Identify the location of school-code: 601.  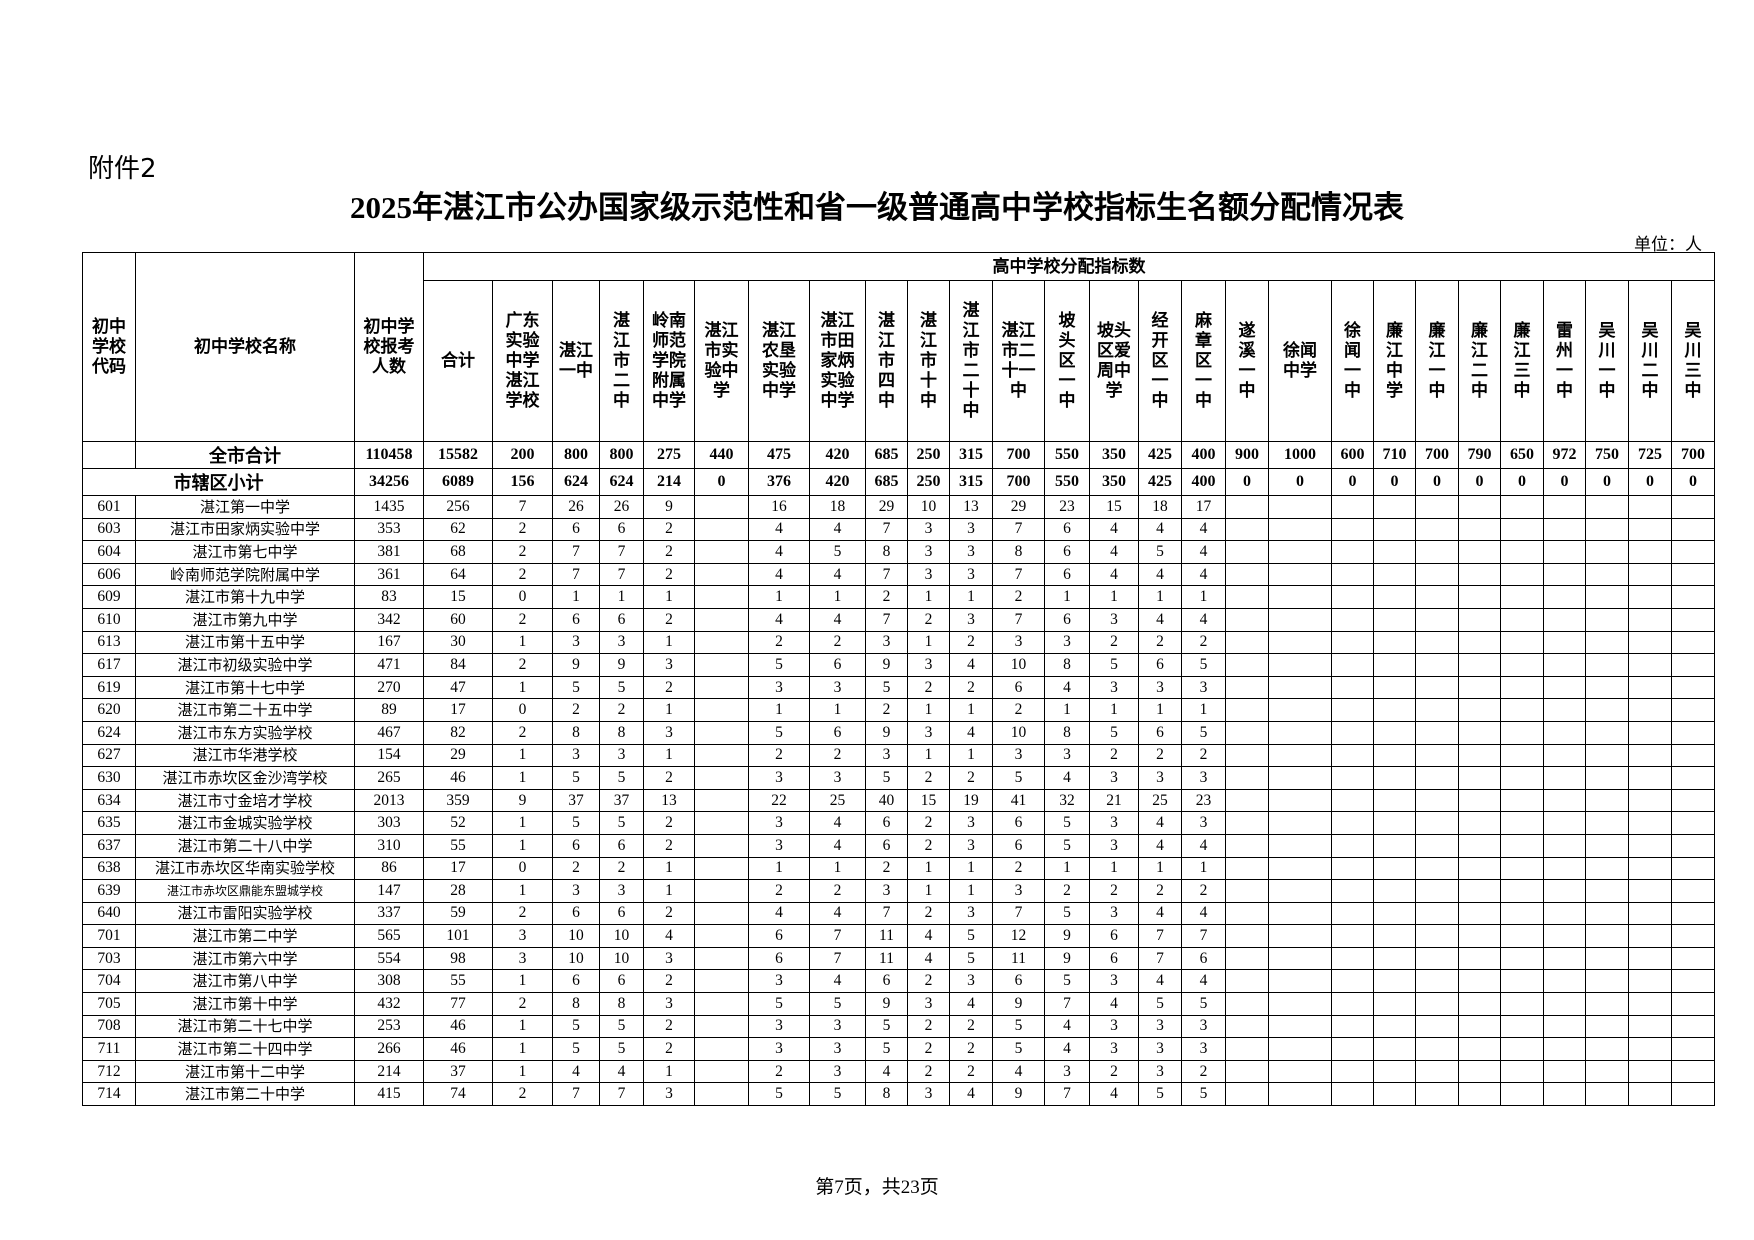
(109, 507).